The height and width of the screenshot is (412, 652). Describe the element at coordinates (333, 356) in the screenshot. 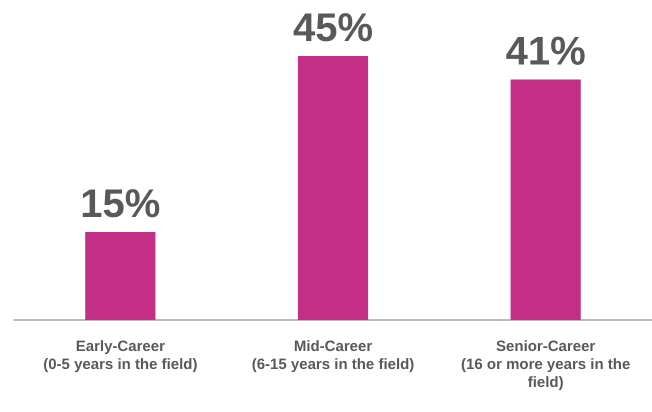

I see `x-tick-label: Mid-Career (6-15 years in the field)` at that location.